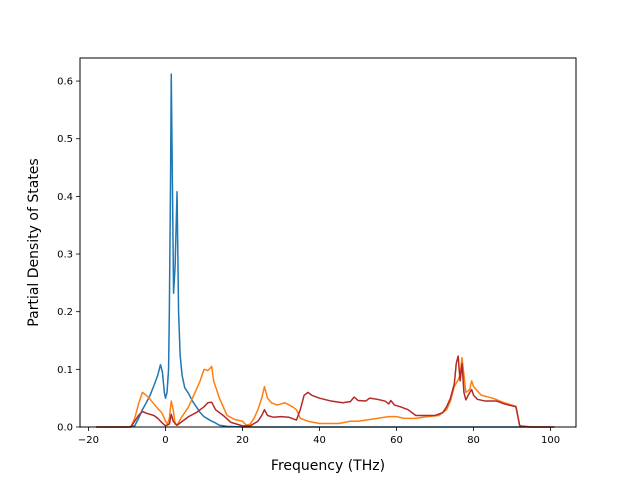 This screenshot has width=640, height=480. What do you see at coordinates (65, 312) in the screenshot?
I see `y-tick-label: 0.2` at bounding box center [65, 312].